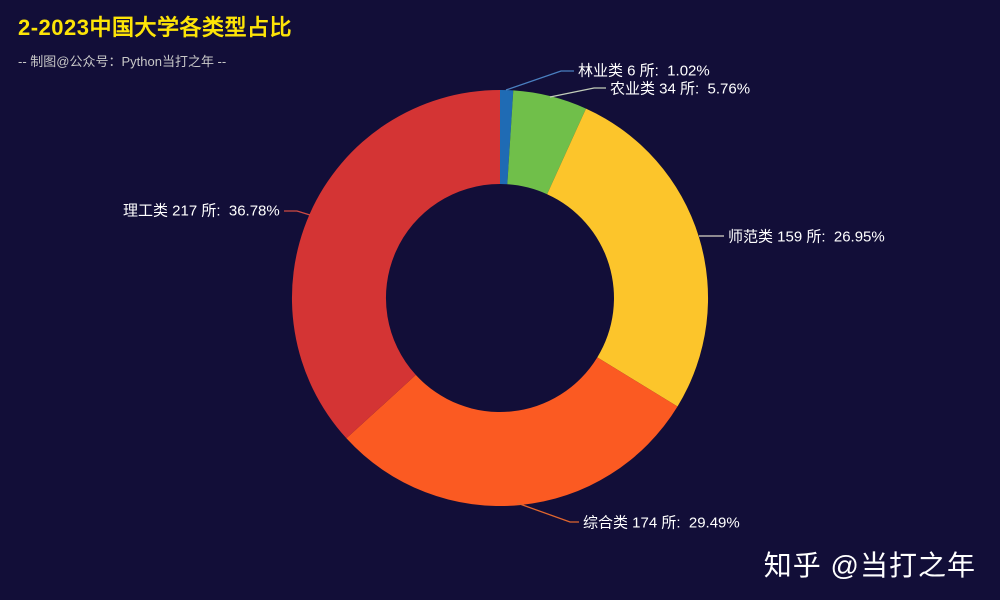 This screenshot has height=600, width=1000. What do you see at coordinates (806, 237) in the screenshot?
I see `slice-label-normal: 师范类 159 所: 26.95%` at bounding box center [806, 237].